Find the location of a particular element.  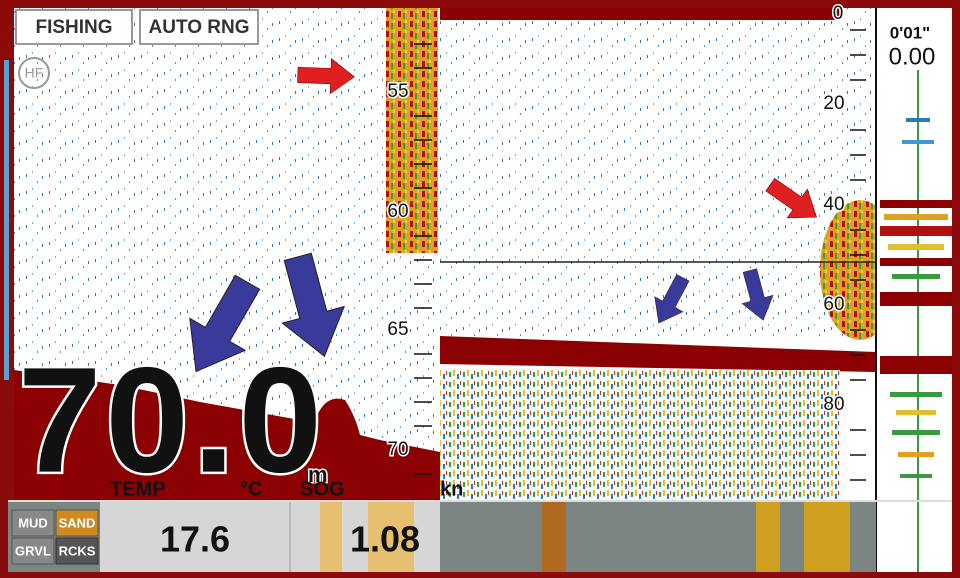

bottom-type-label: RCKS is located at coordinates (77, 550).